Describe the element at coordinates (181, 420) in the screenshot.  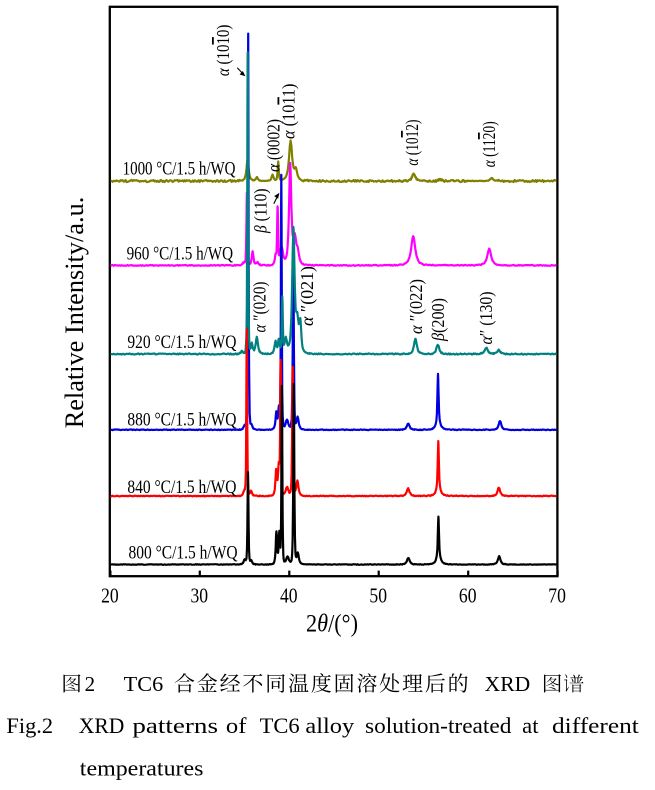
I see `svg-text: 880 °C/1.5 h/WQ` at that location.